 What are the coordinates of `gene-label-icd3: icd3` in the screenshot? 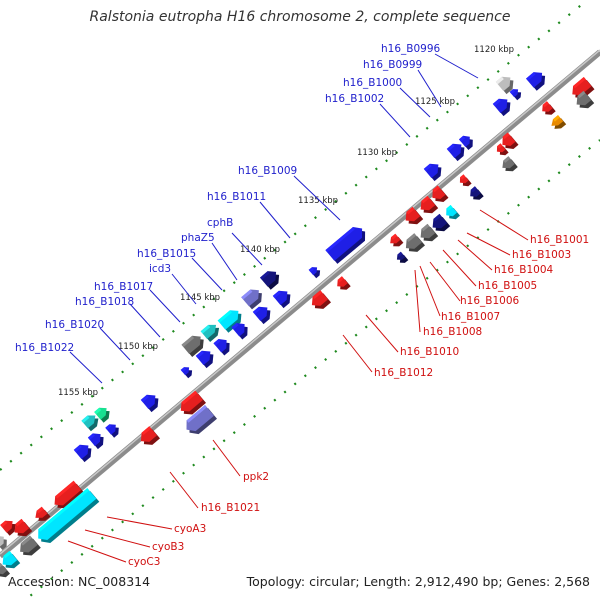 It's located at (160, 269).